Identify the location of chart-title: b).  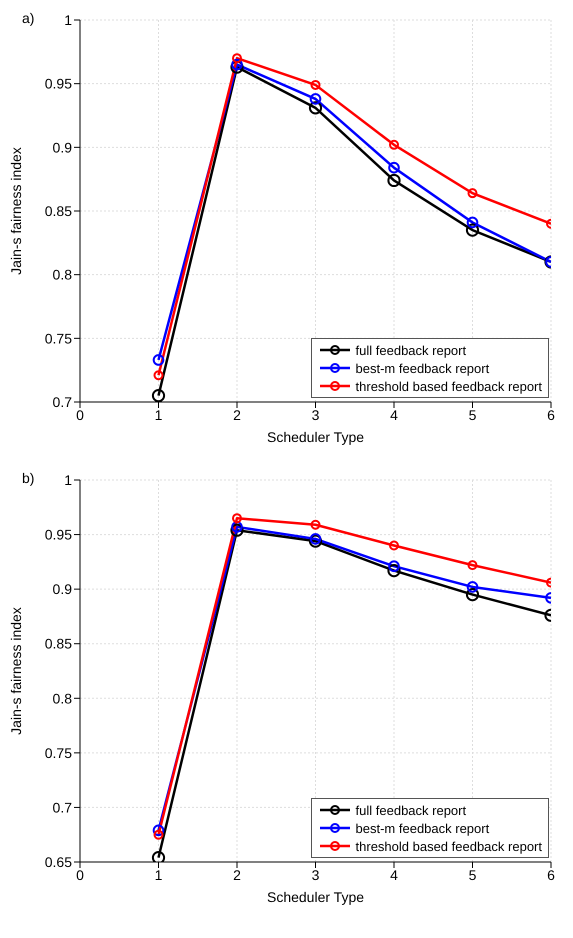
(28, 478).